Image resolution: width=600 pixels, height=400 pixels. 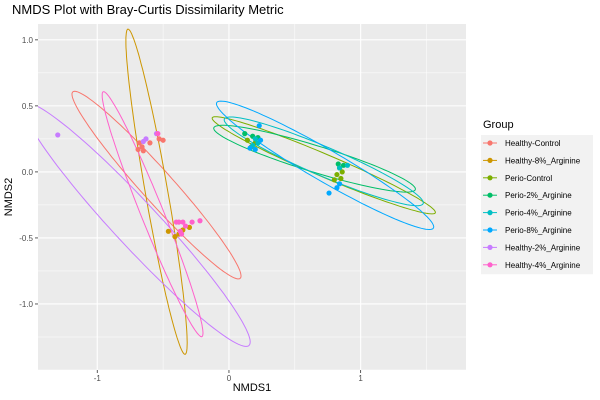 I want to click on y-tick-label: 0.5, so click(x=28, y=106).